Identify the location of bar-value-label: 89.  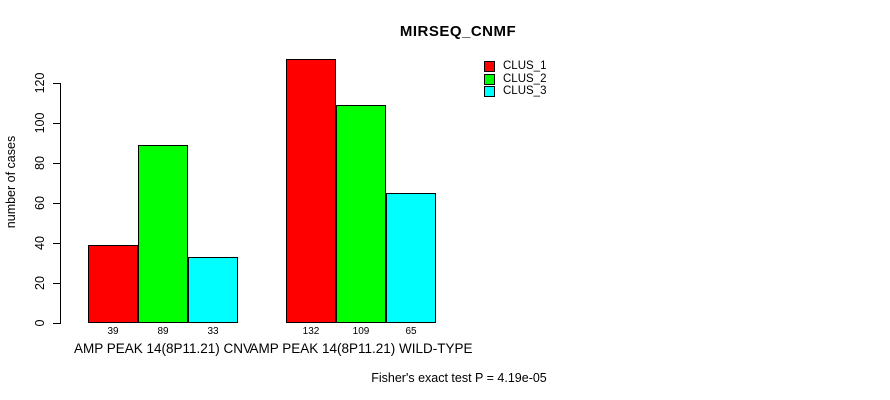
(163, 331).